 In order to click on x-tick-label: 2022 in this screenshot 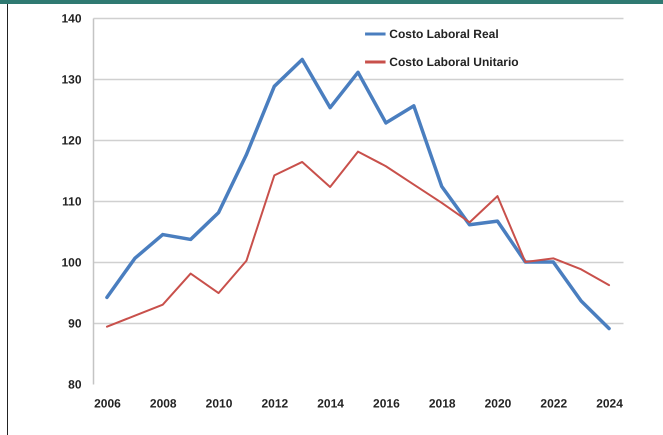, I will do `click(554, 403)`.